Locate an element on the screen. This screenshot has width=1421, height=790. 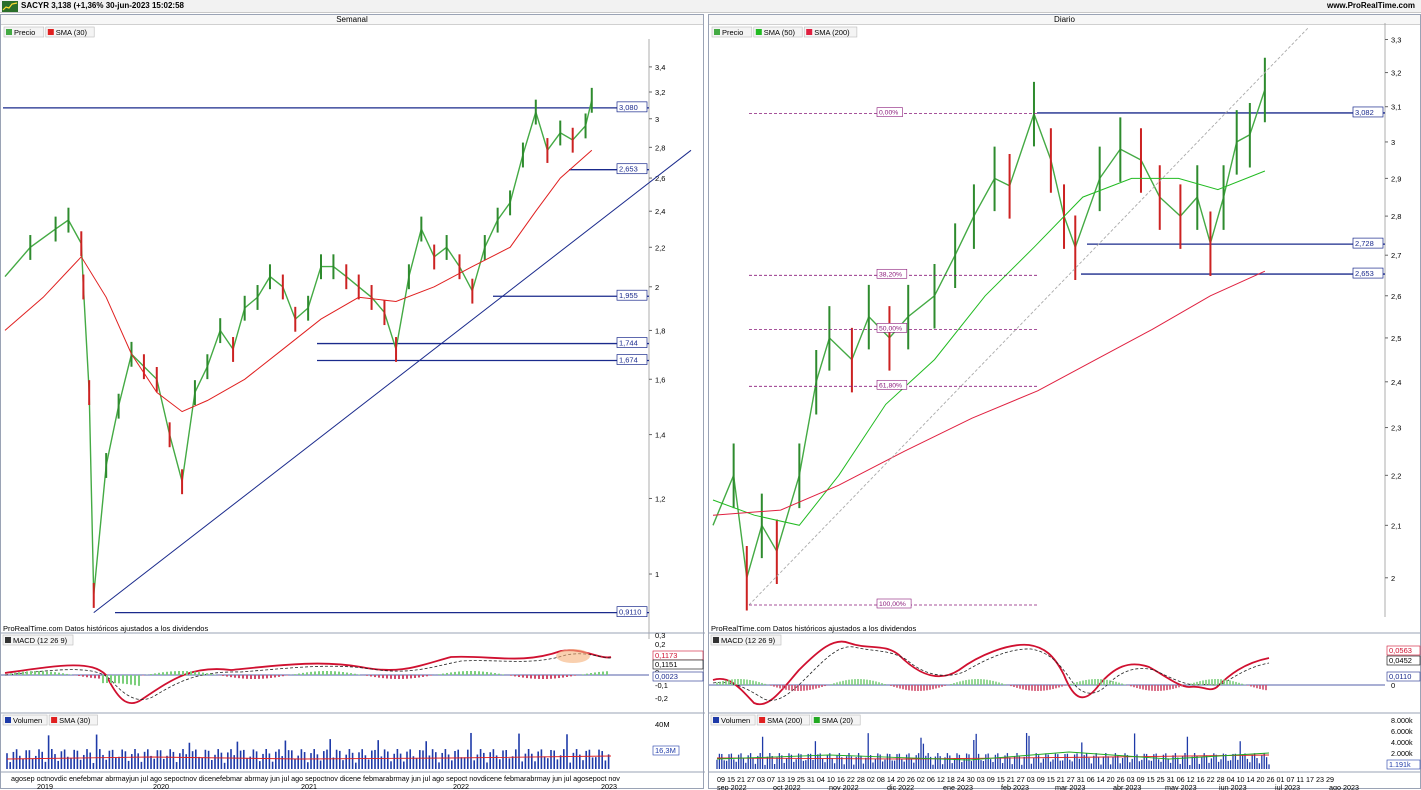
daily-level-label: 2,728 is located at coordinates (1364, 243).